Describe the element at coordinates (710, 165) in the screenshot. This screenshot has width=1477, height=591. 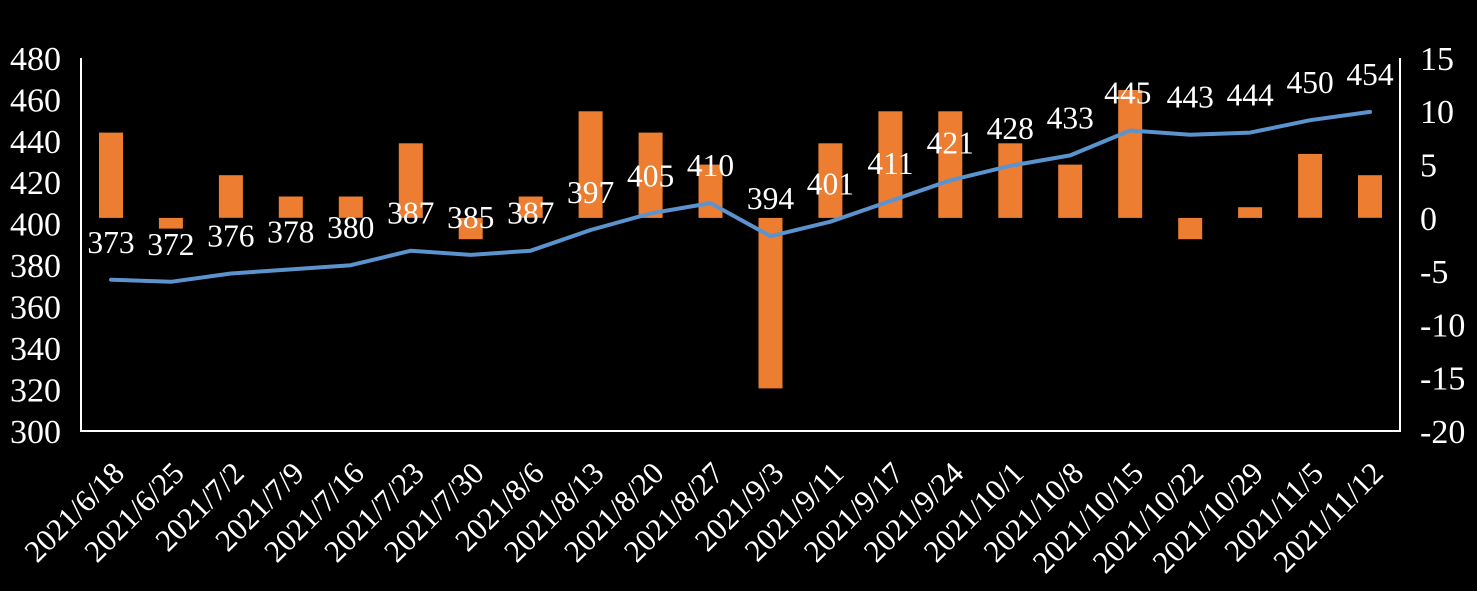
I see `svg-text: 410` at that location.